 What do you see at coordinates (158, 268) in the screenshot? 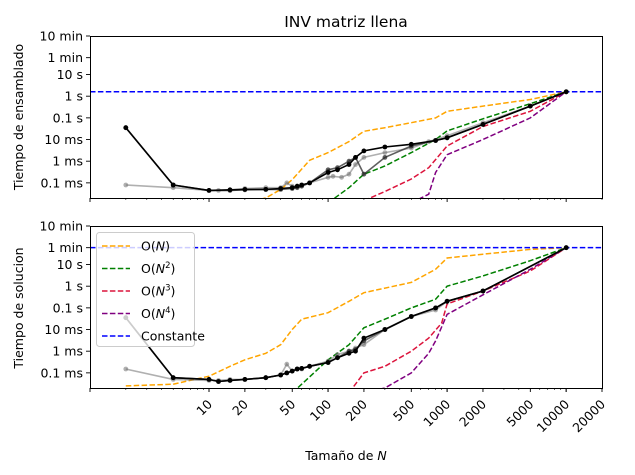
I see `legend-label: O(N2)` at bounding box center [158, 268].